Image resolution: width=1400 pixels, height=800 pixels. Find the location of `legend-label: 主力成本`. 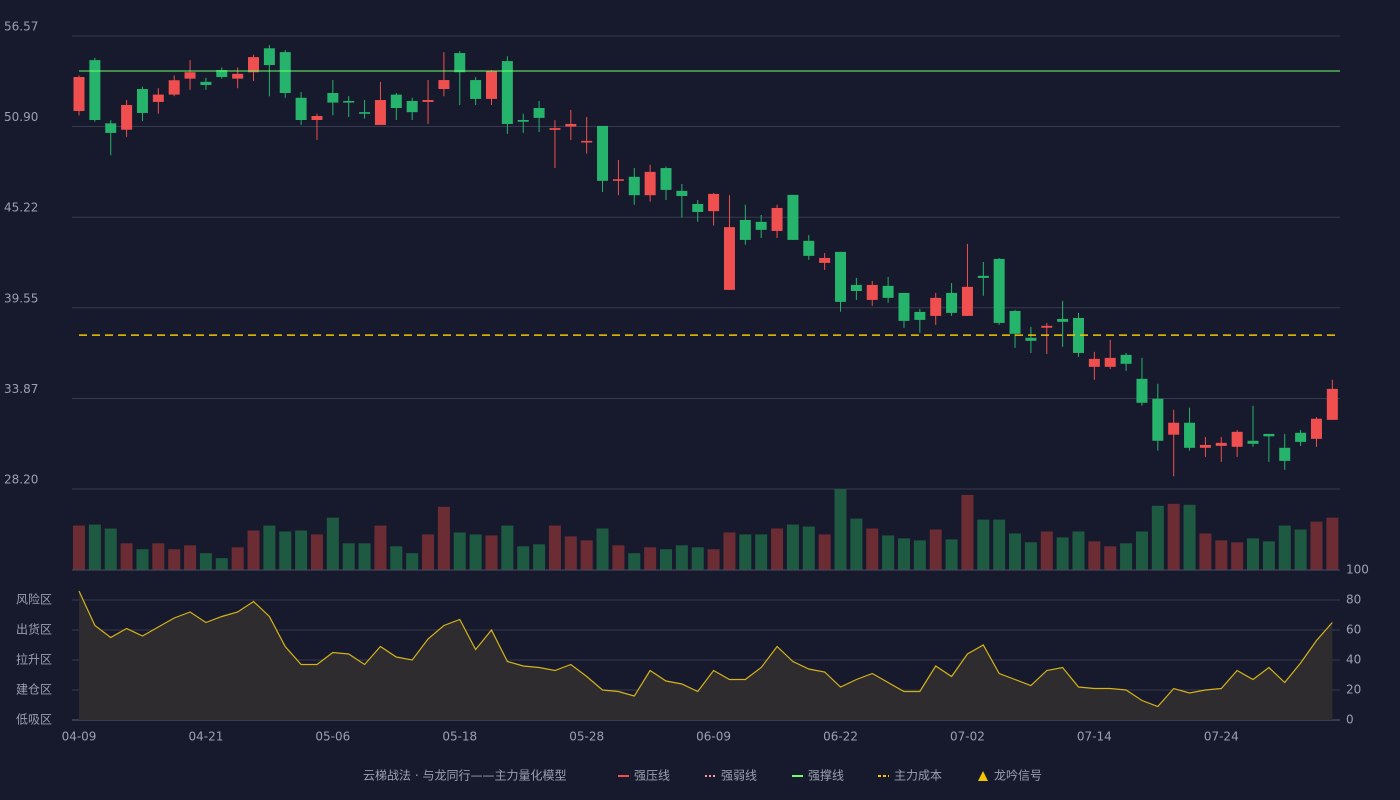

legend-label: 主力成本 is located at coordinates (918, 776).